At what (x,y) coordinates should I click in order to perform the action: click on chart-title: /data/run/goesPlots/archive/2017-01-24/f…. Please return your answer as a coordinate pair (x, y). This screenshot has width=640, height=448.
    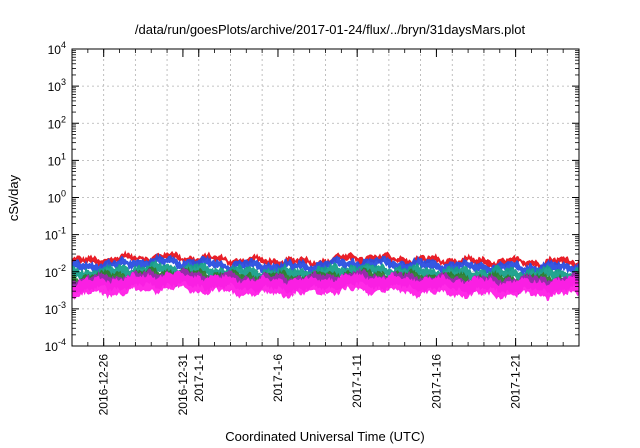
    Looking at the image, I should click on (330, 29).